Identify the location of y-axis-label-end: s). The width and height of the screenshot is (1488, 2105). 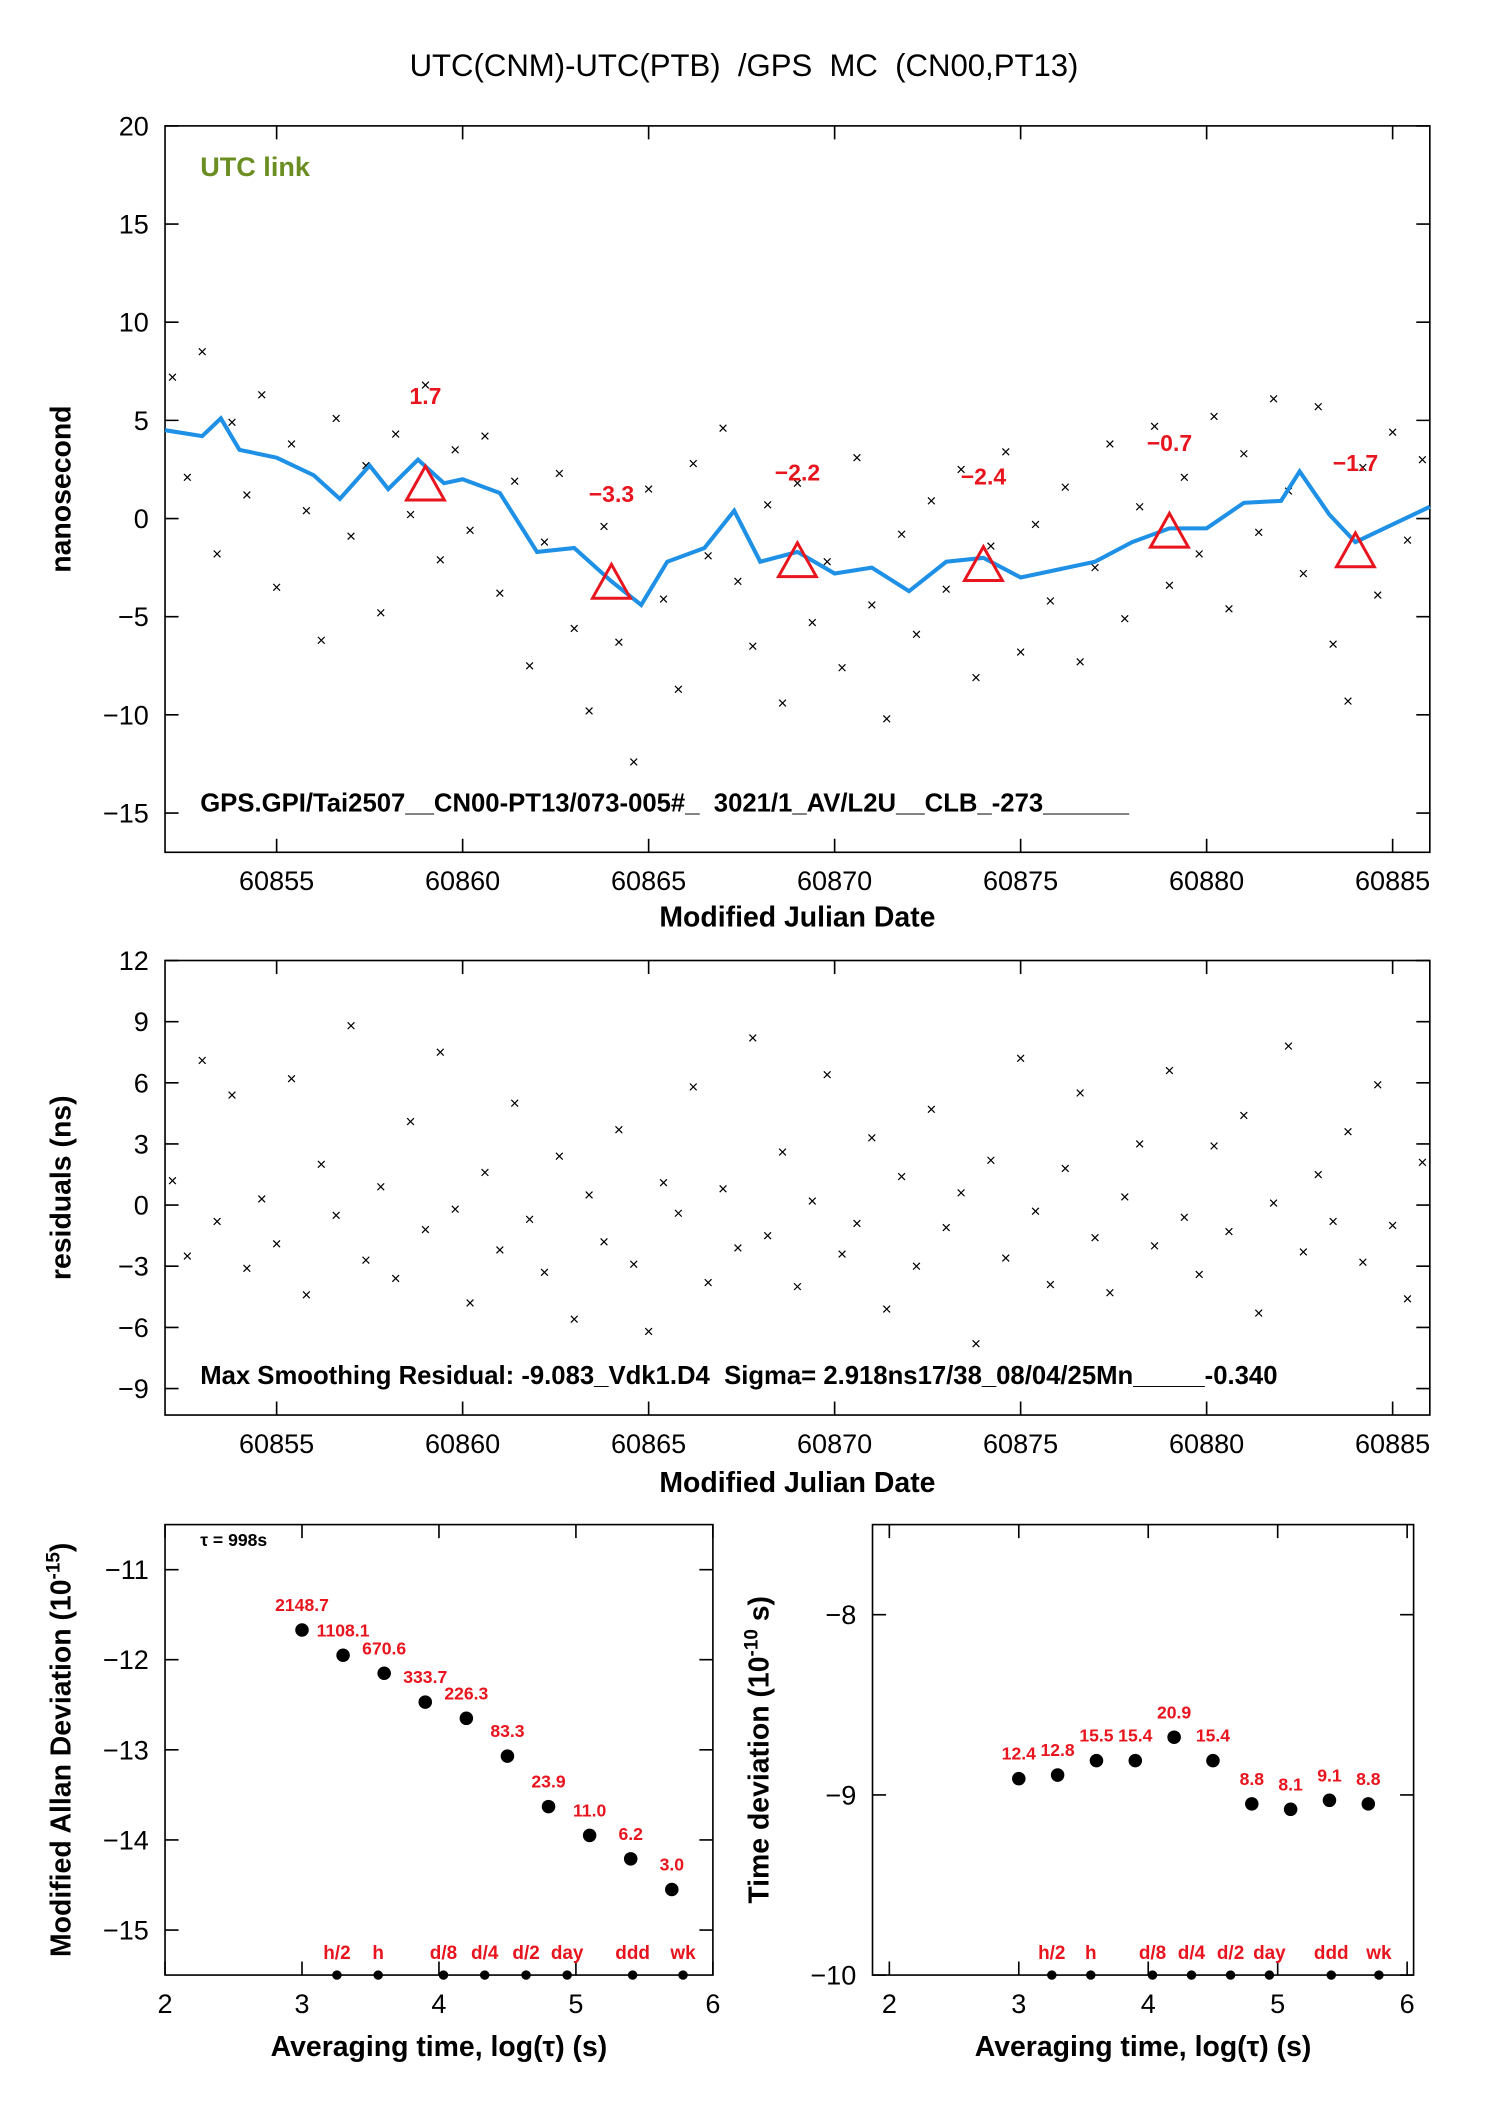
(759, 1612).